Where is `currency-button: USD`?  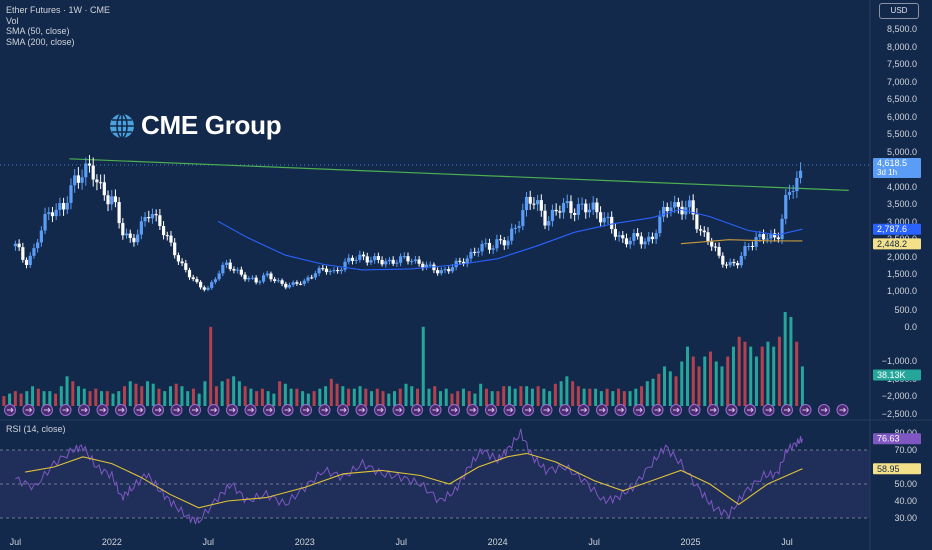 currency-button: USD is located at coordinates (899, 11).